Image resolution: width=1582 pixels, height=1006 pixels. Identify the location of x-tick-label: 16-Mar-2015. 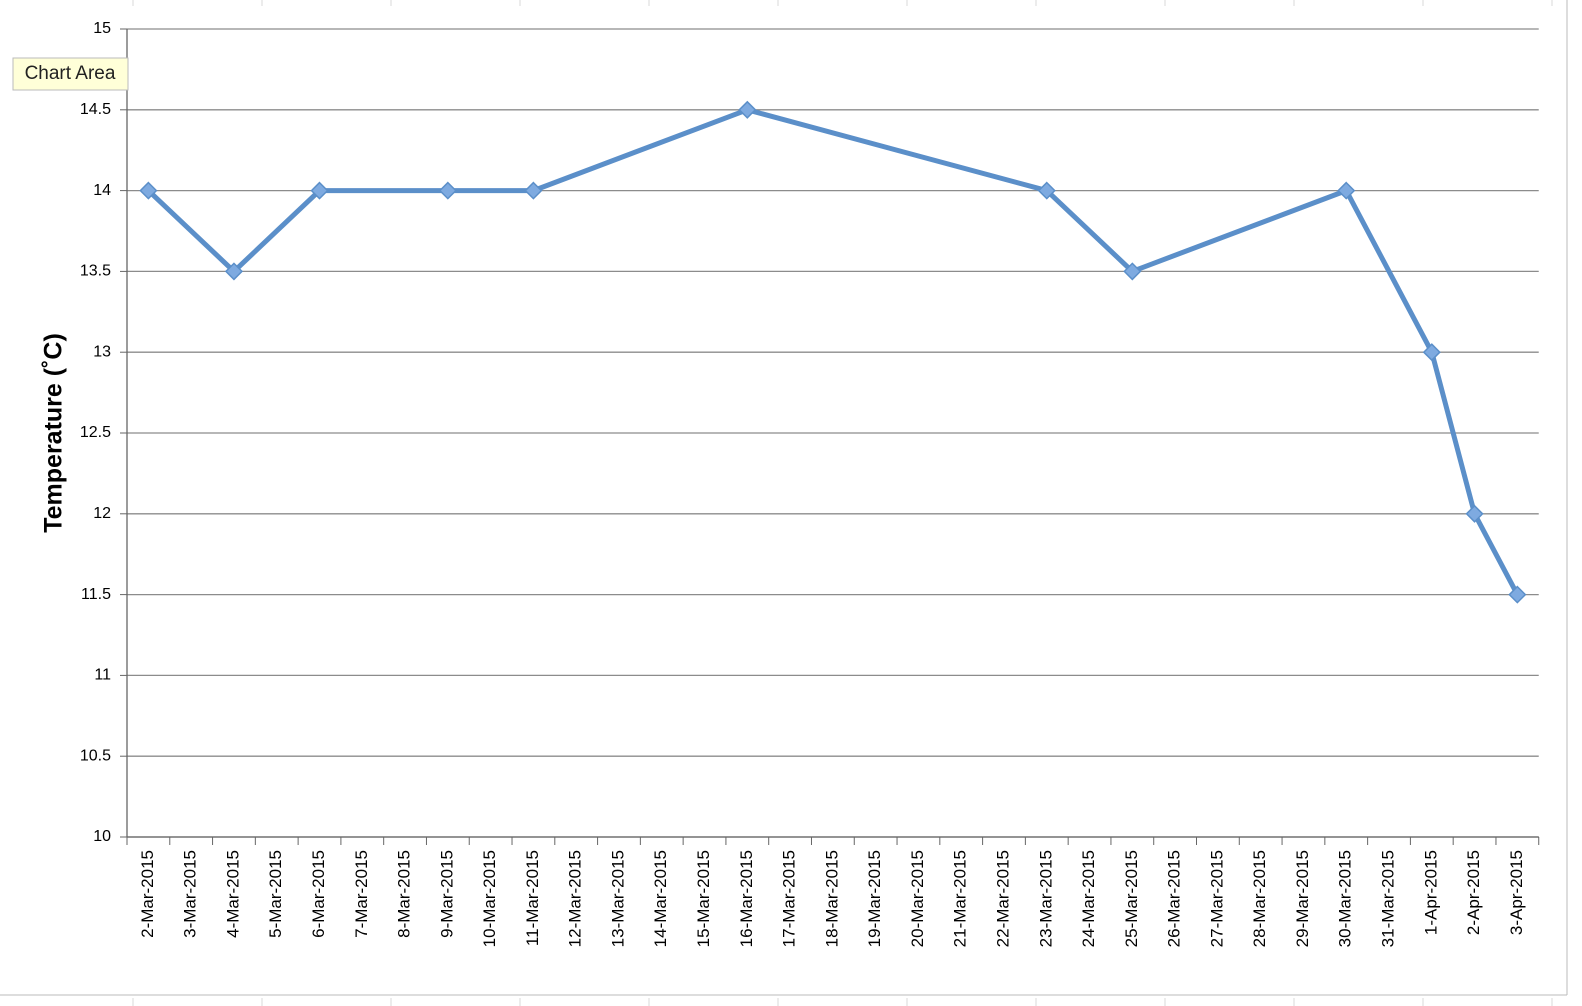
(746, 898).